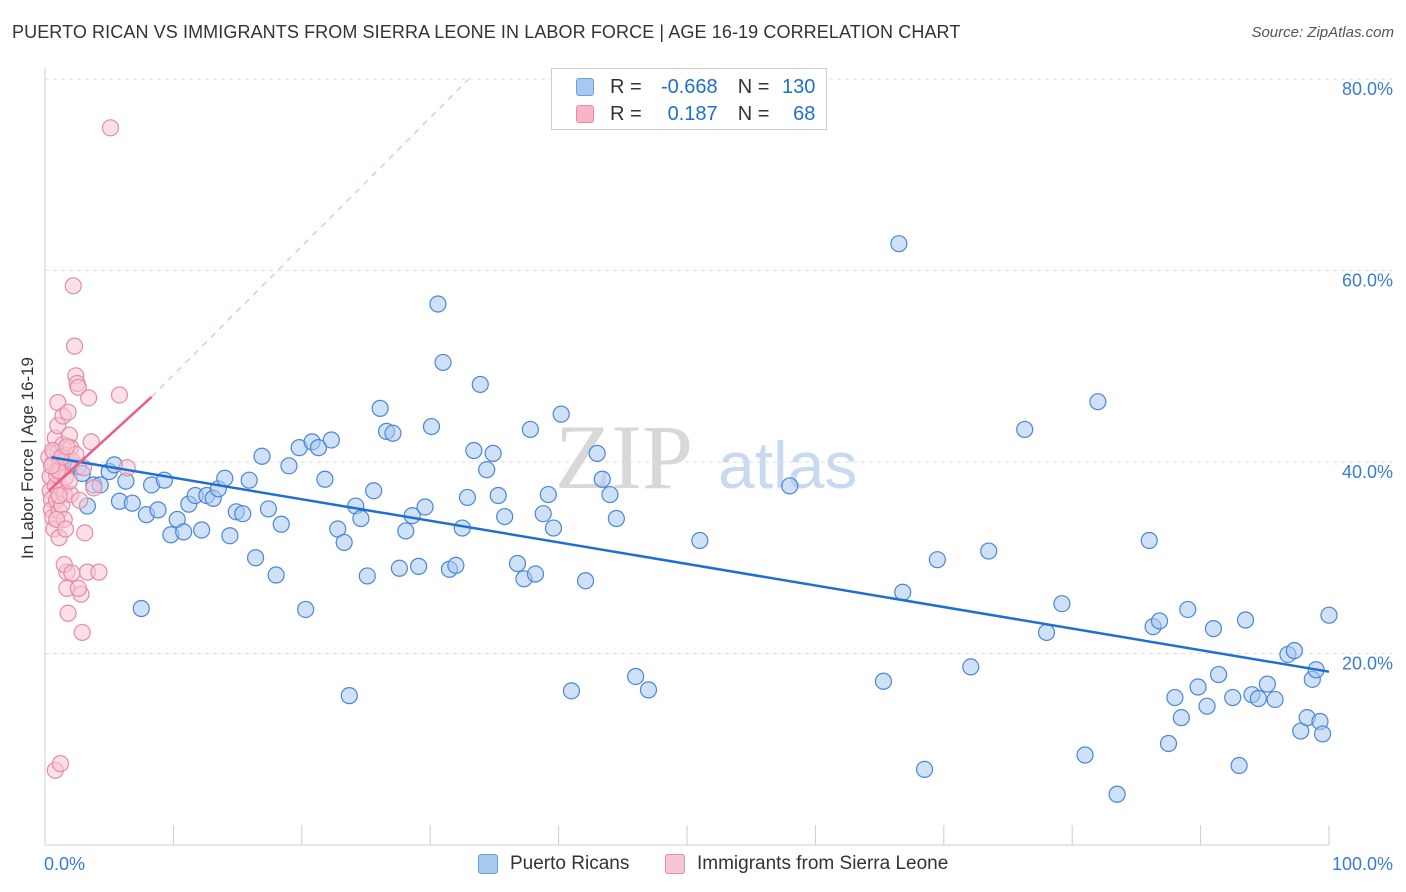  What do you see at coordinates (692, 113) in the screenshot?
I see `legend-r-value: 0.187` at bounding box center [692, 113].